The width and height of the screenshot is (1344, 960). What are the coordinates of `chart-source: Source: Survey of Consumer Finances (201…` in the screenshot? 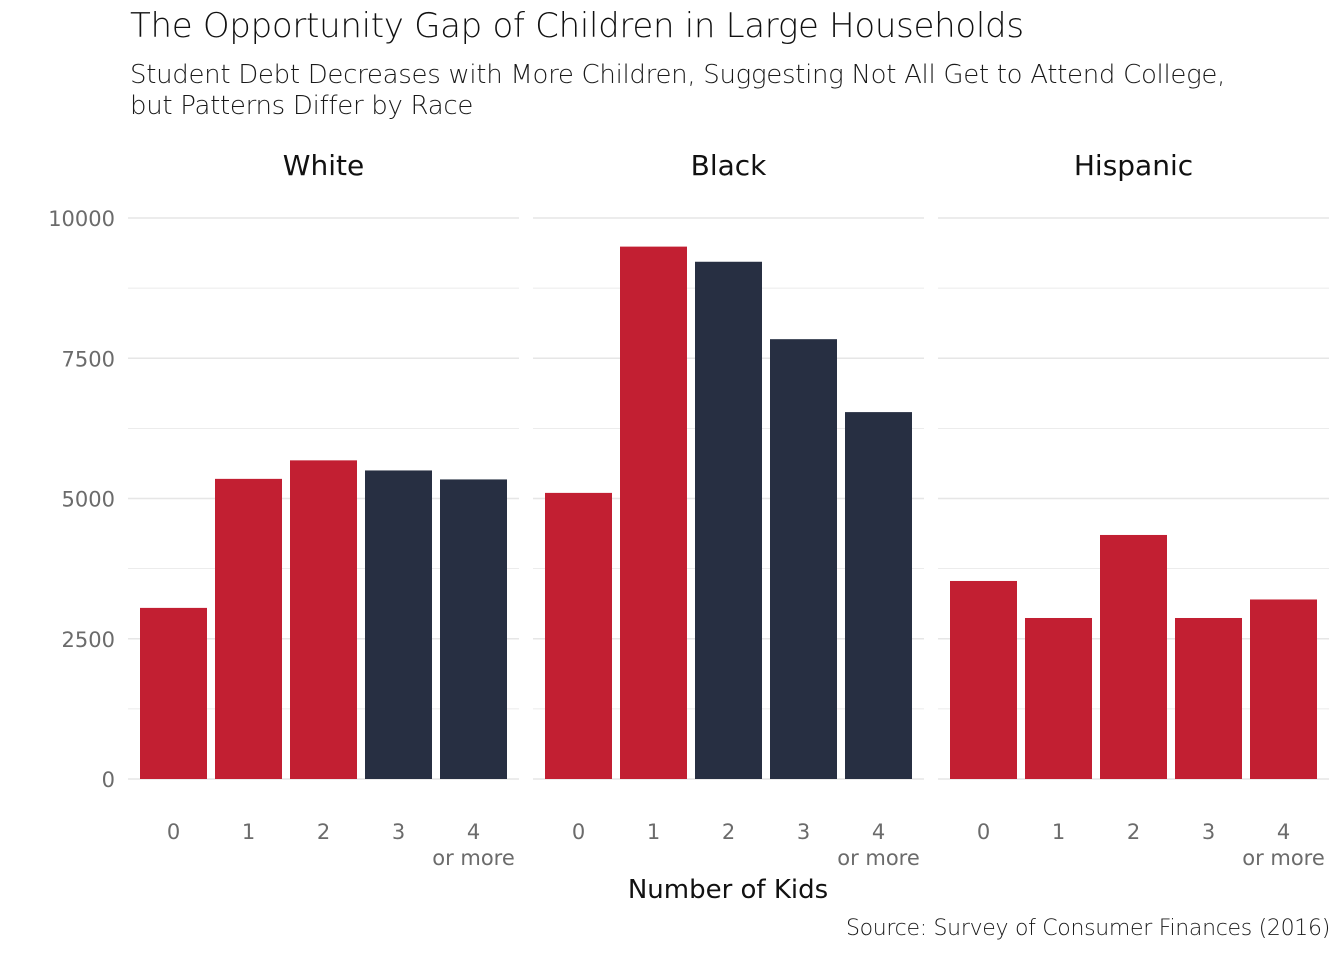 It's located at (1087, 928).